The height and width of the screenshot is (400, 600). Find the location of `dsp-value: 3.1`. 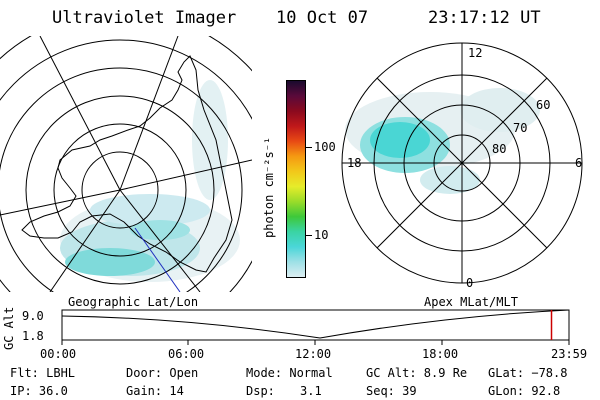

dsp-value: 3.1 is located at coordinates (311, 391).